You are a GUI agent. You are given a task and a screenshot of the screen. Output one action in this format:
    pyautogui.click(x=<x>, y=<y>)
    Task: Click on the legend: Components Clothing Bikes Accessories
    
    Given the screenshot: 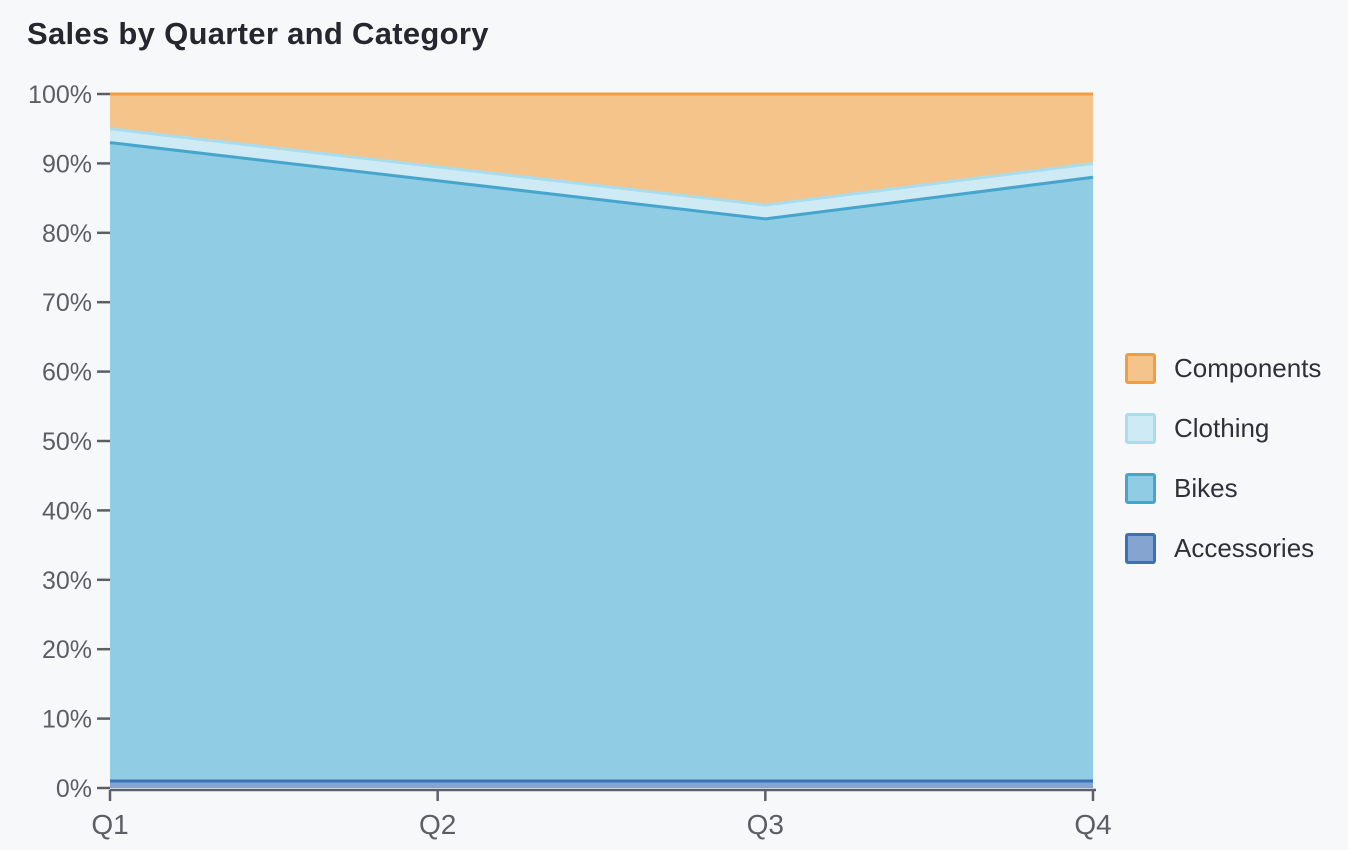 What is the action you would take?
    pyautogui.click(x=1223, y=472)
    